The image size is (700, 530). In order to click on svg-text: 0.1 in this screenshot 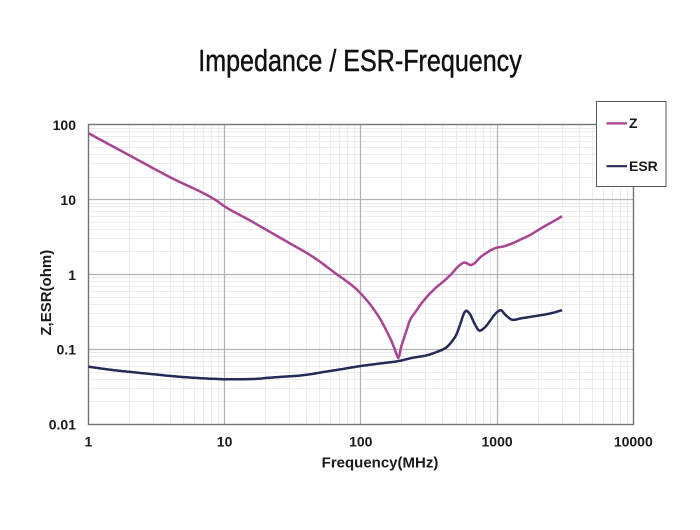, I will do `click(67, 350)`.